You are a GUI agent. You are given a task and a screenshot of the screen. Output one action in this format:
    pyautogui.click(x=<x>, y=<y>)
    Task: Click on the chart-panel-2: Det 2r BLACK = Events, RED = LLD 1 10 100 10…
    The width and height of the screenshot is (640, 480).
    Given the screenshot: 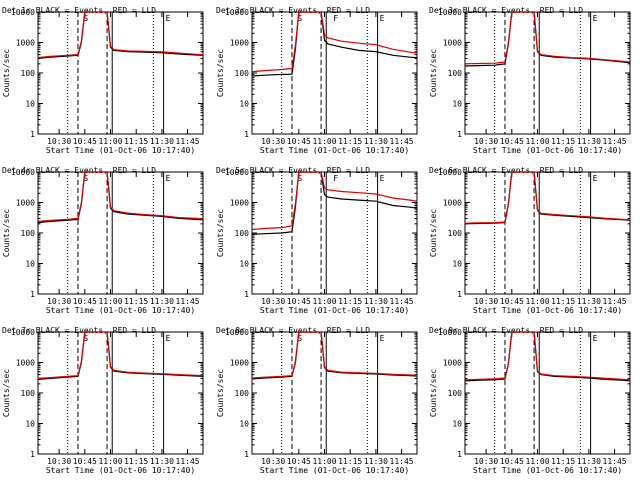 What is the action you would take?
    pyautogui.click(x=317, y=80)
    